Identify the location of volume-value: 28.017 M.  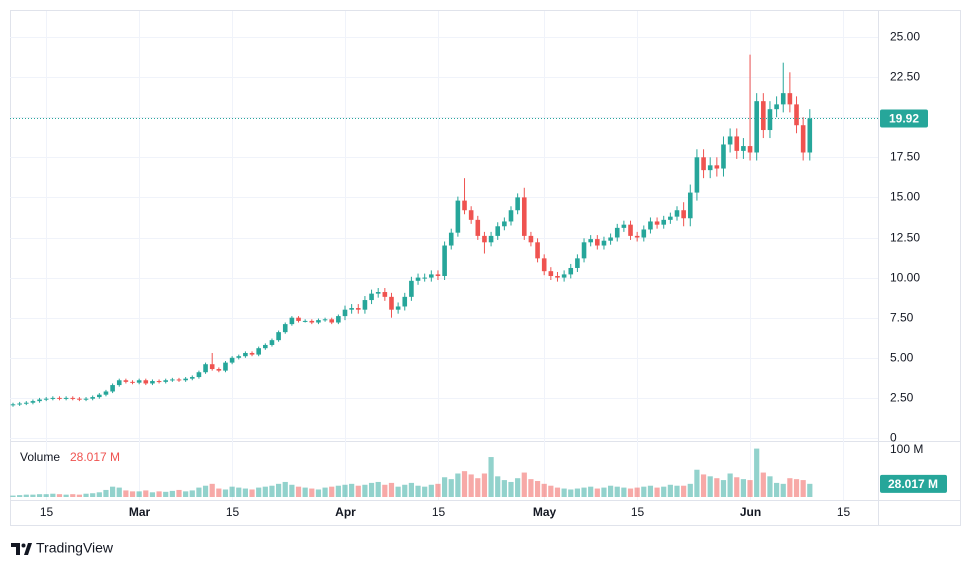
(95, 457).